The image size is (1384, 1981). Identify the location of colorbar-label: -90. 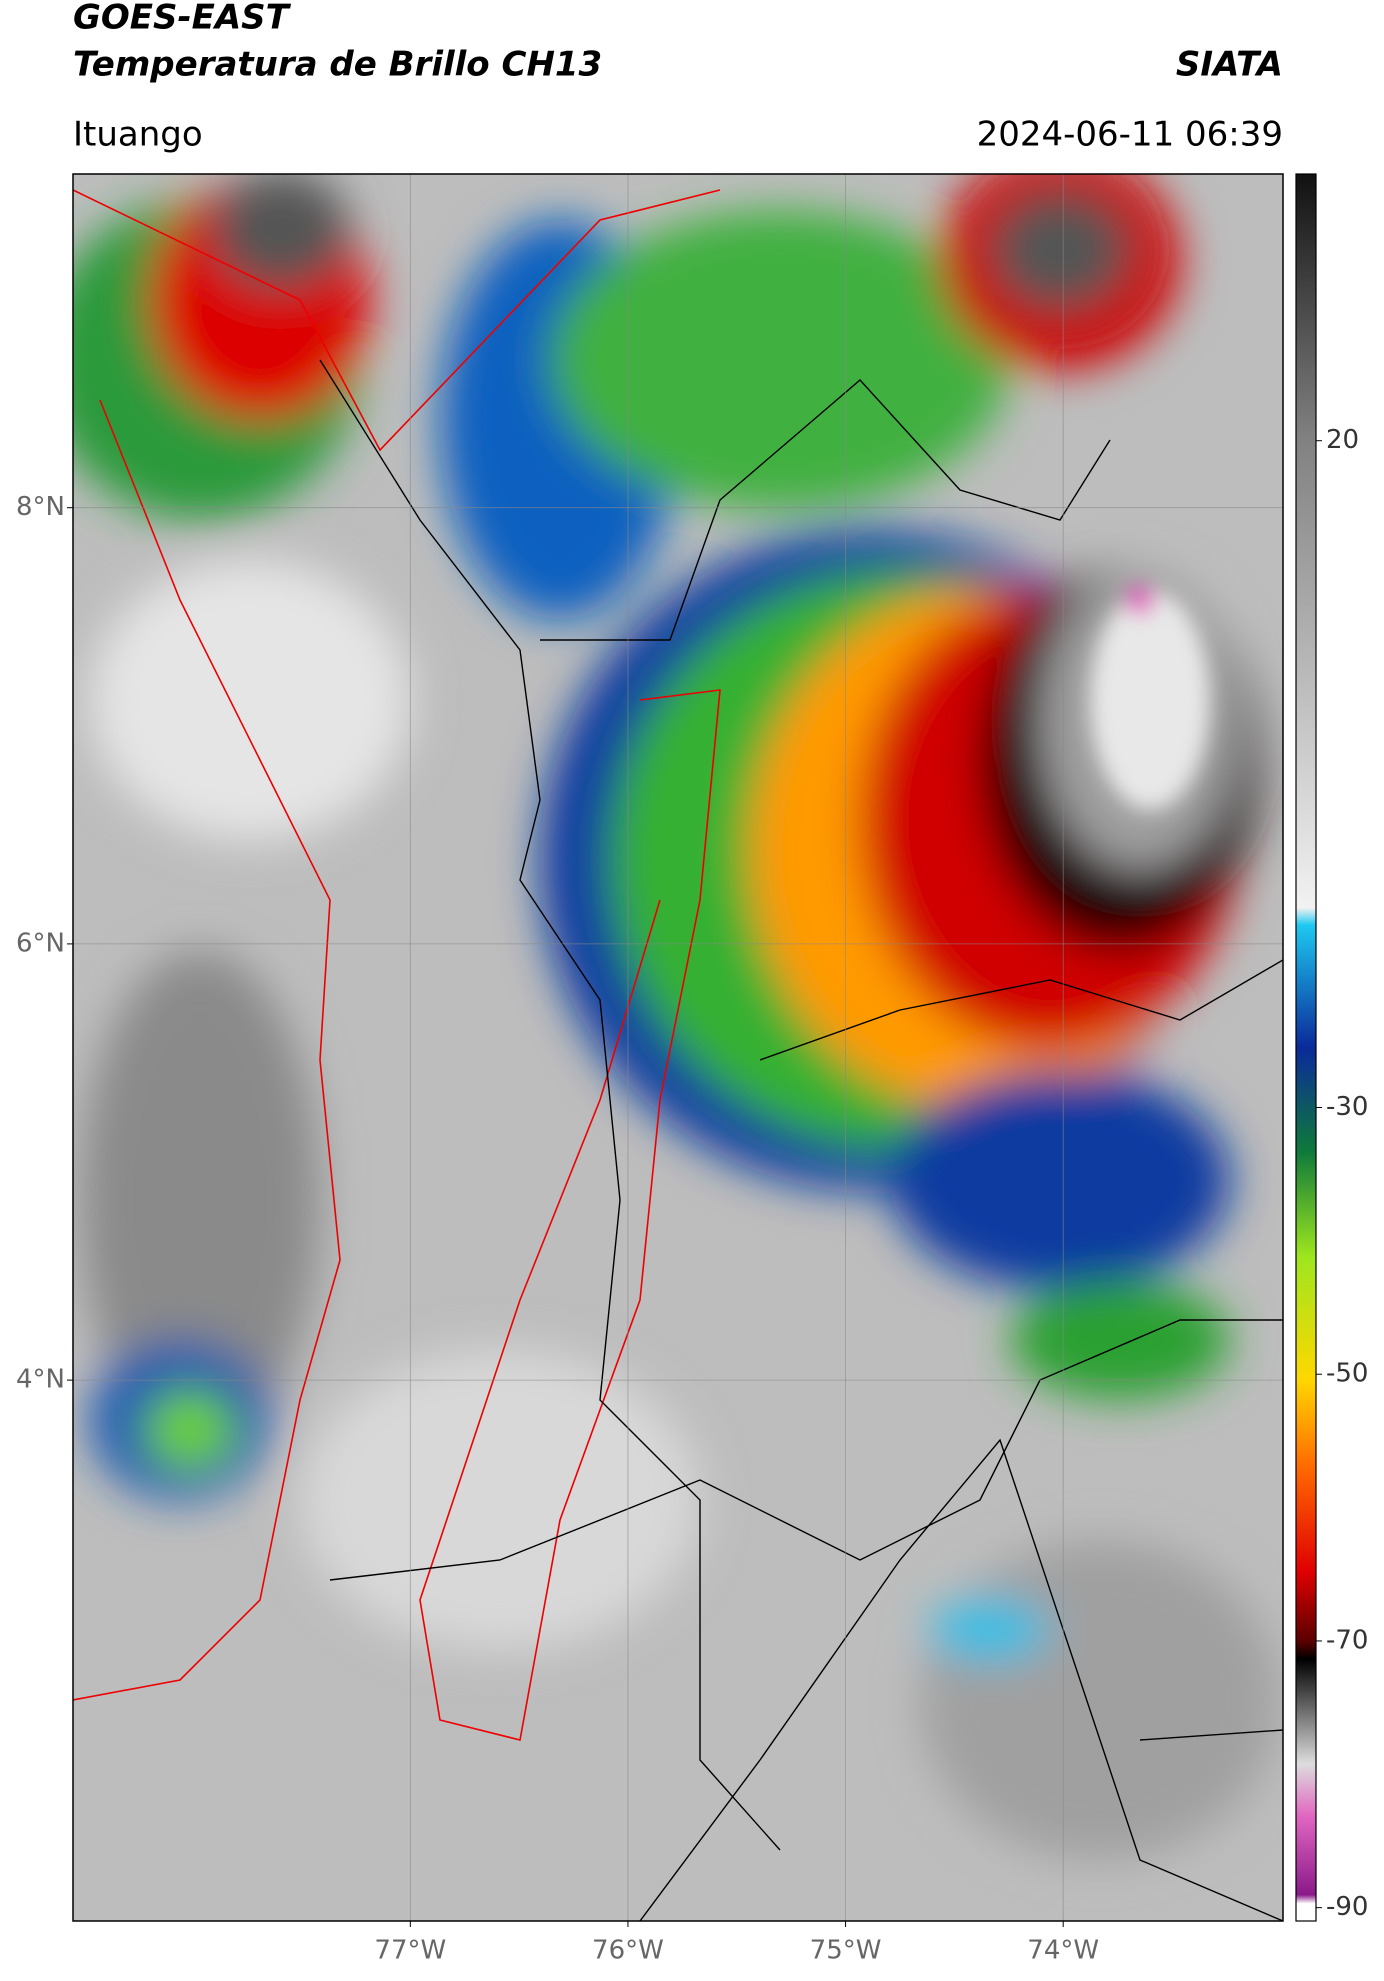
(1347, 1907).